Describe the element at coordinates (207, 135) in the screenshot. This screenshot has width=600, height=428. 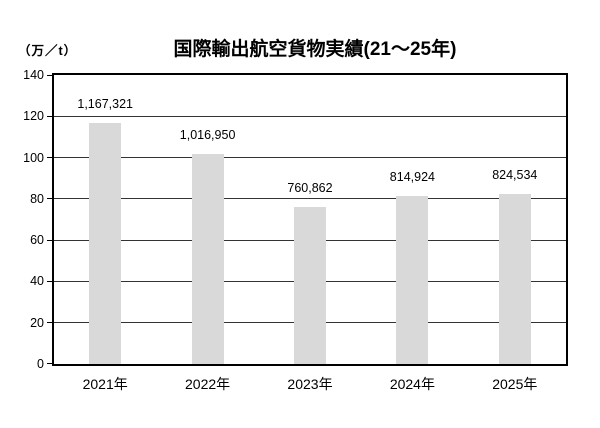
I see `bar-data-label: 1,016,950` at that location.